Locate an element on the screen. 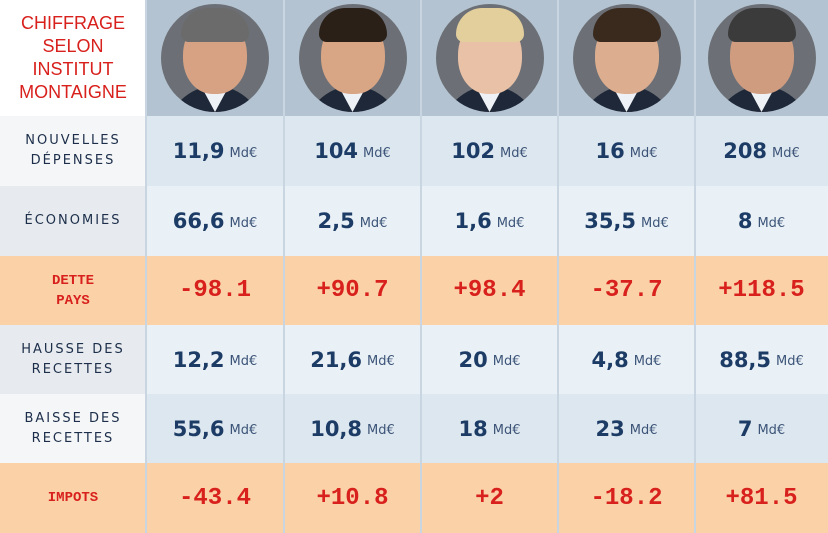 This screenshot has height=533, width=828. candidate-3-portrait-icon is located at coordinates (489, 58).